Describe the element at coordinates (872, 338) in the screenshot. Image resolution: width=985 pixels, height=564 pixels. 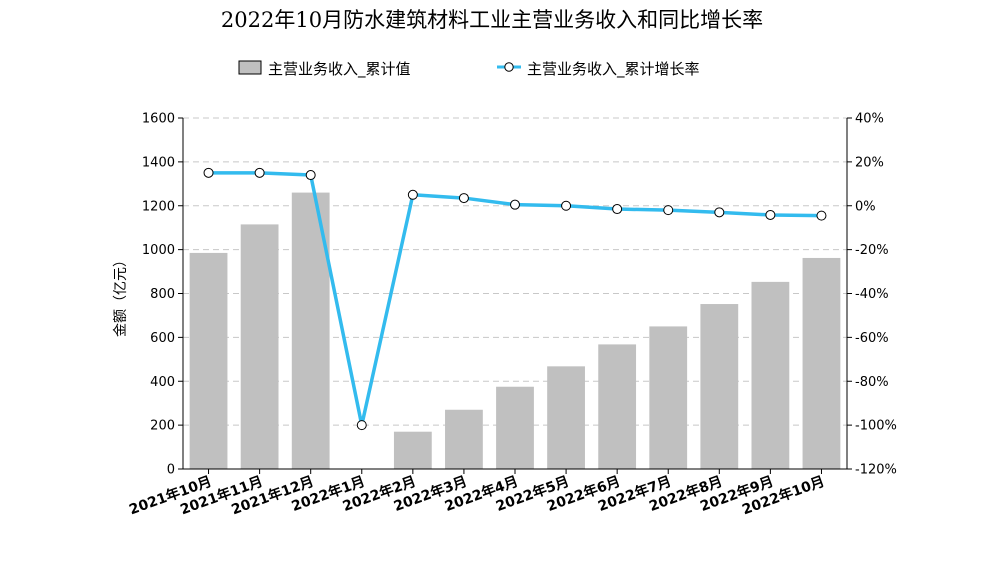
I see `right-tick-label: -60%` at that location.